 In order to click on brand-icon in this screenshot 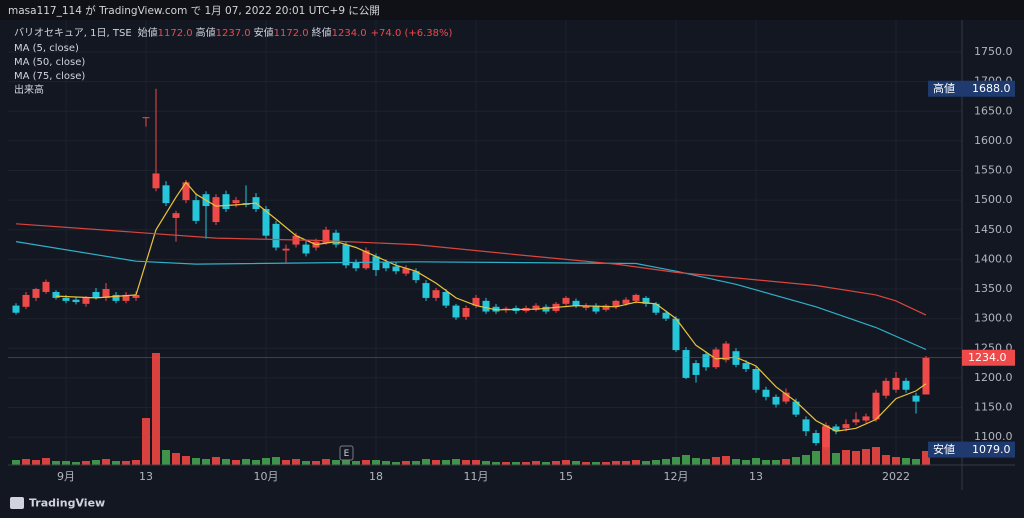, I will do `click(17, 503)`.